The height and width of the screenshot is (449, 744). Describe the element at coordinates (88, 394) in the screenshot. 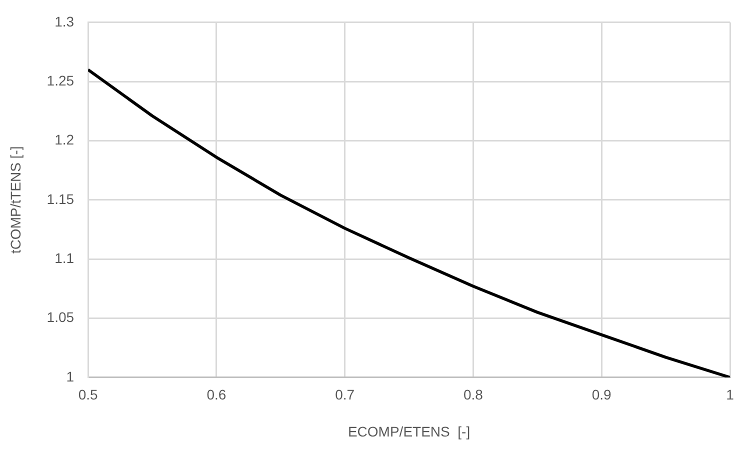

I see `x-tick-label: 0.5` at that location.